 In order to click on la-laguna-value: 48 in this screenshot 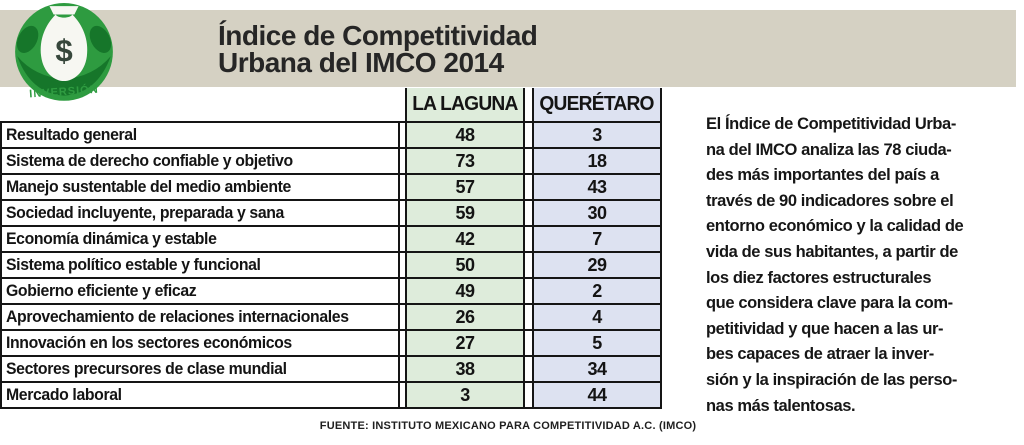, I will do `click(465, 134)`.